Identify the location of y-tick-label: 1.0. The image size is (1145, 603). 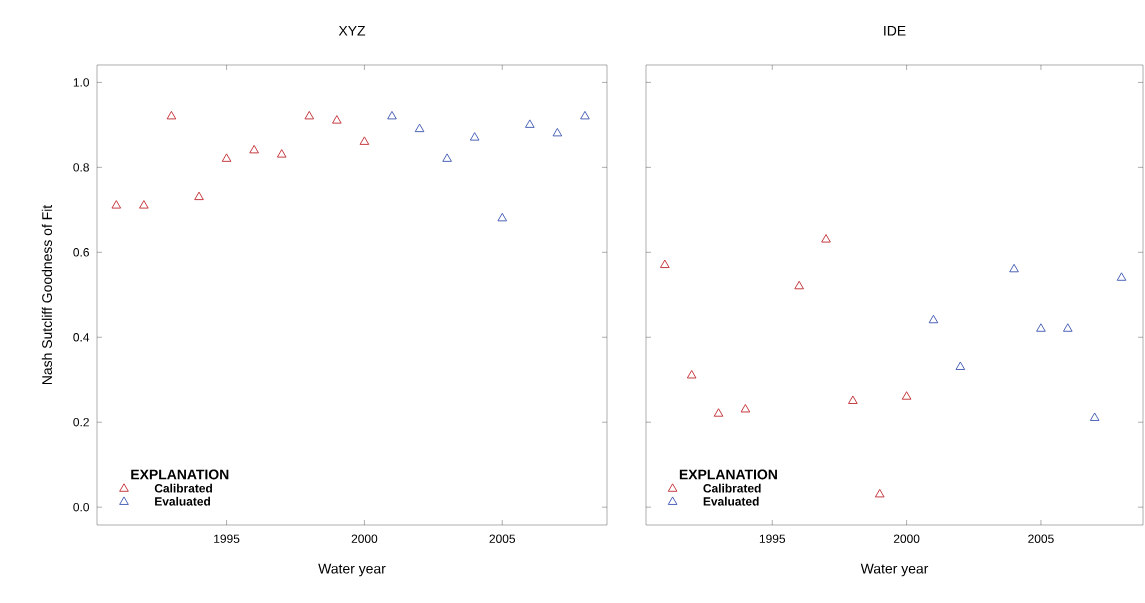
(81, 82).